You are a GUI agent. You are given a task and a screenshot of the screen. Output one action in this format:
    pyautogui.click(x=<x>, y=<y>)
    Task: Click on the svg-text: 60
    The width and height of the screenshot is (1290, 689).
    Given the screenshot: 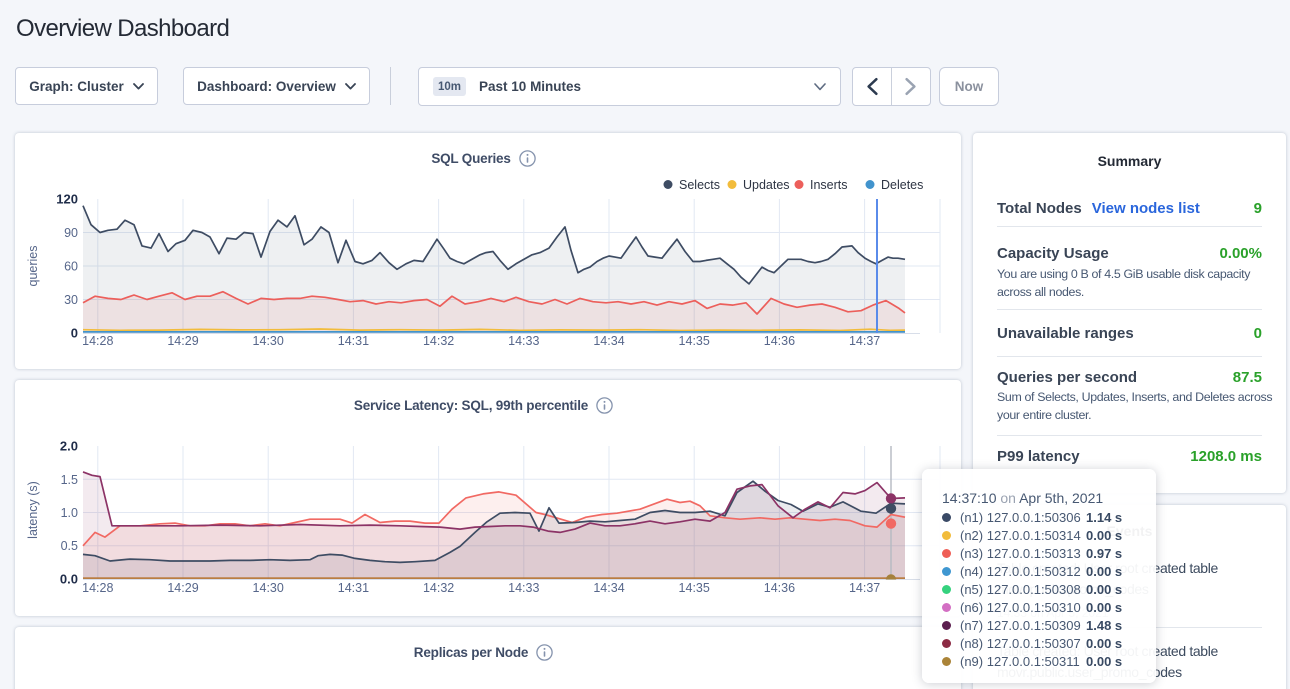 What is the action you would take?
    pyautogui.click(x=71, y=267)
    